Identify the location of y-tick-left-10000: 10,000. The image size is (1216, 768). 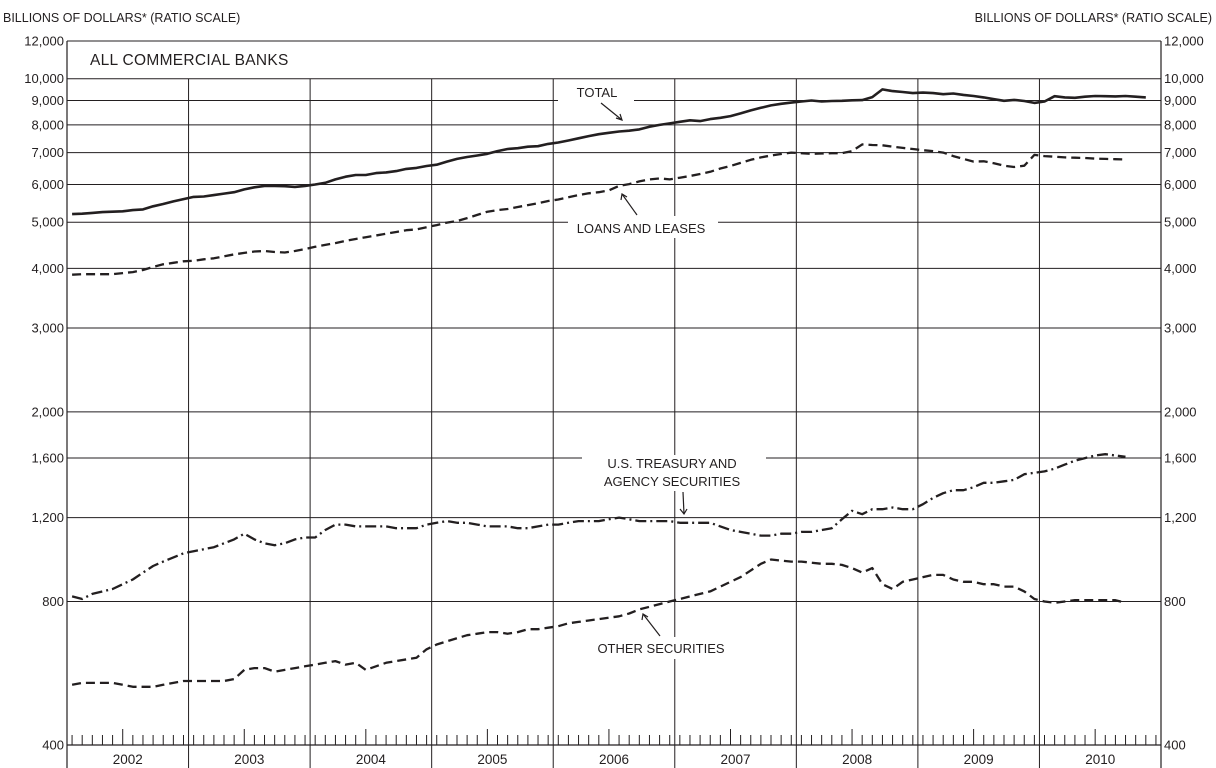
(44, 78).